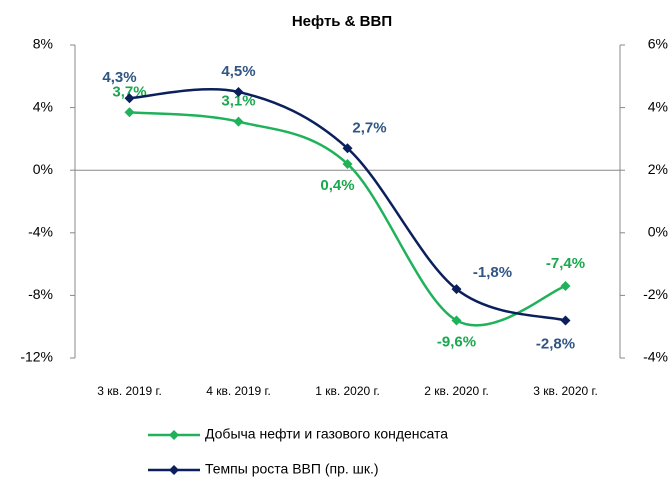 This screenshot has height=483, width=672. Describe the element at coordinates (129, 391) in the screenshot. I see `x-tick-label: 3 кв. 2019 г.` at that location.